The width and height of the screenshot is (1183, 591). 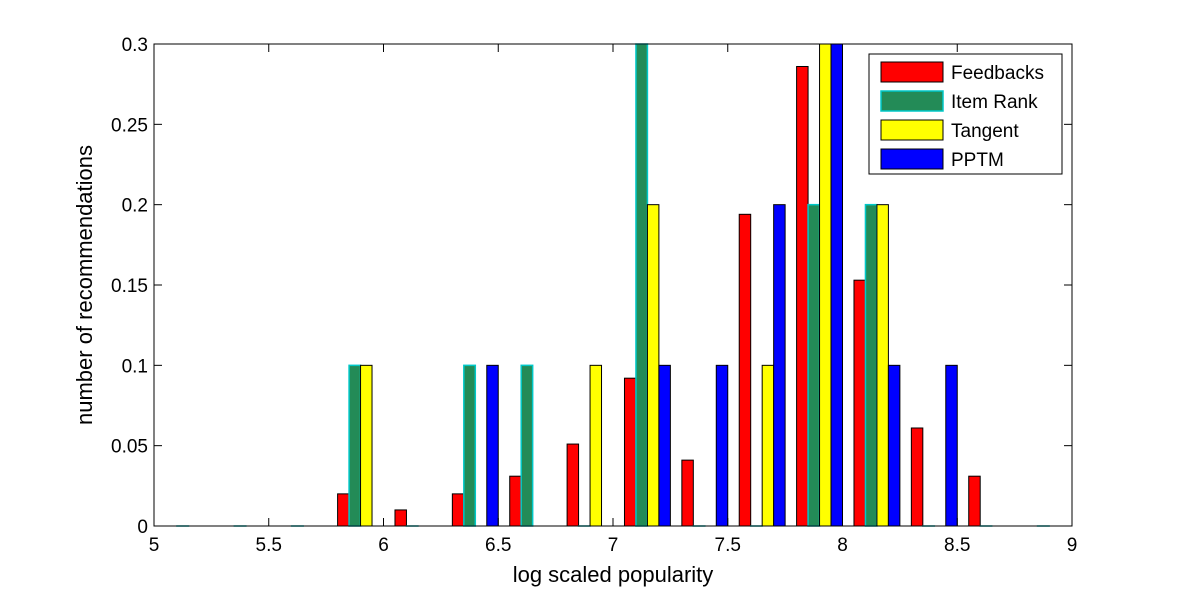 I want to click on legend-label: Tangent, so click(x=985, y=131).